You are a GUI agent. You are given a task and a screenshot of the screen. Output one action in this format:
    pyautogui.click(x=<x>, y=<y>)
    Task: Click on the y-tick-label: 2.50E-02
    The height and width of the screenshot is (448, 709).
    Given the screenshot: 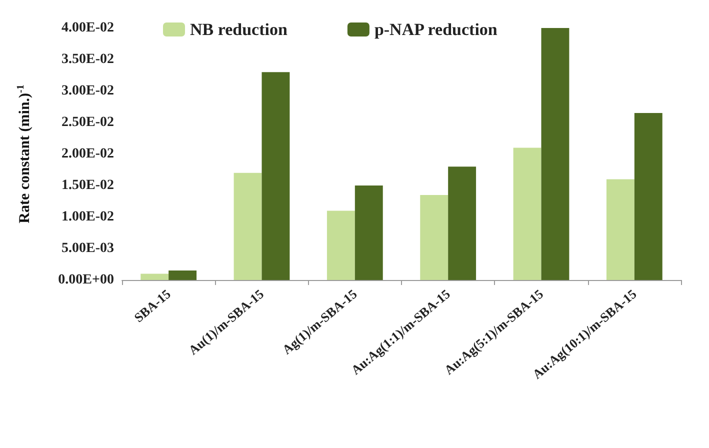 What is the action you would take?
    pyautogui.click(x=88, y=122)
    